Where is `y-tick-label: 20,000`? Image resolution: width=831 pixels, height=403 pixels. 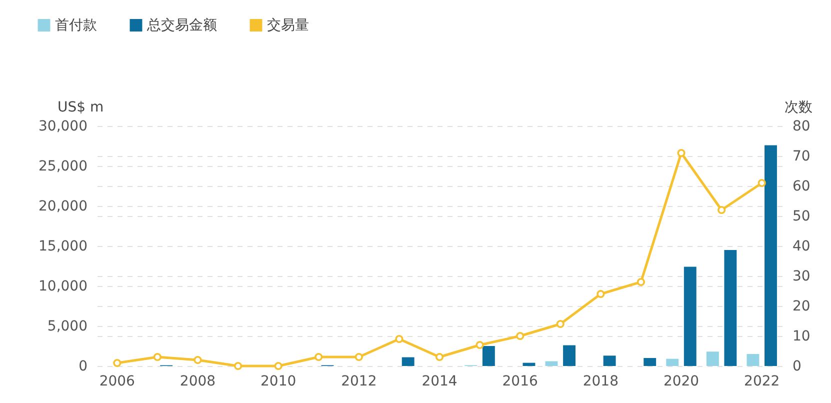 y-tick-label: 20,000 is located at coordinates (63, 206).